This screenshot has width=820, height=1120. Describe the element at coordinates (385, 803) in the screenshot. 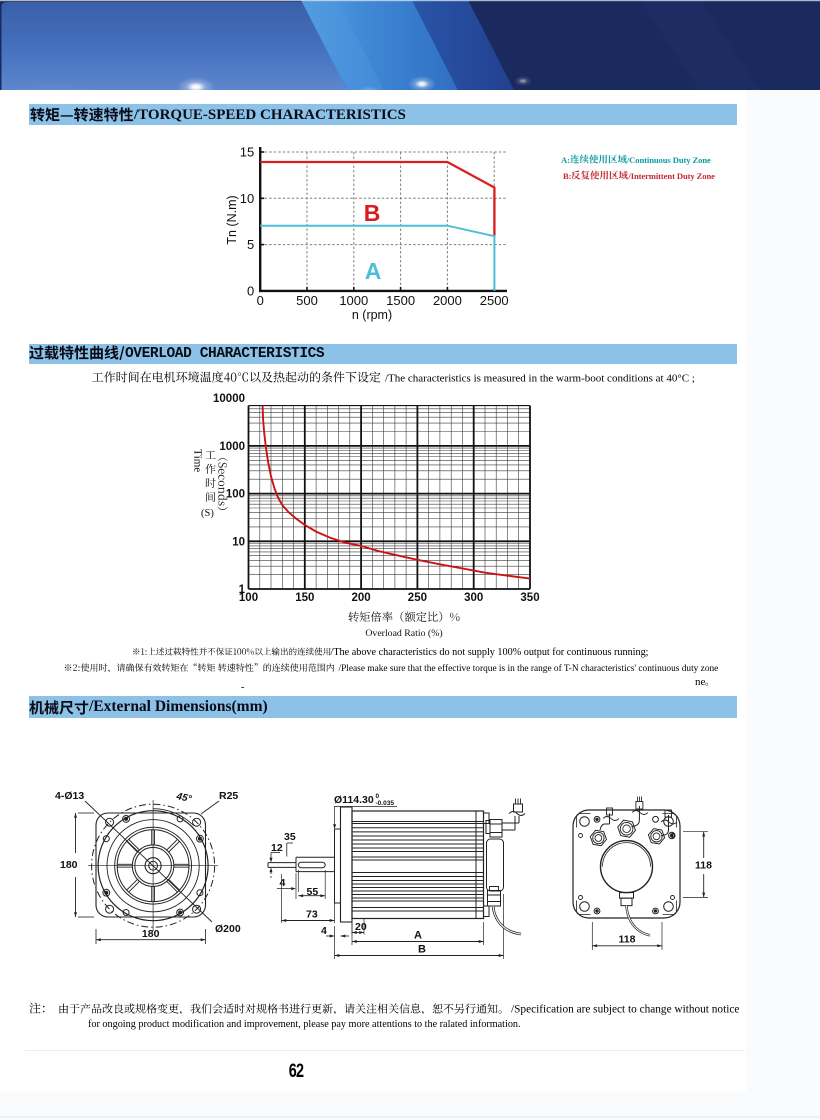

I see `svg-text: -0.035` at that location.